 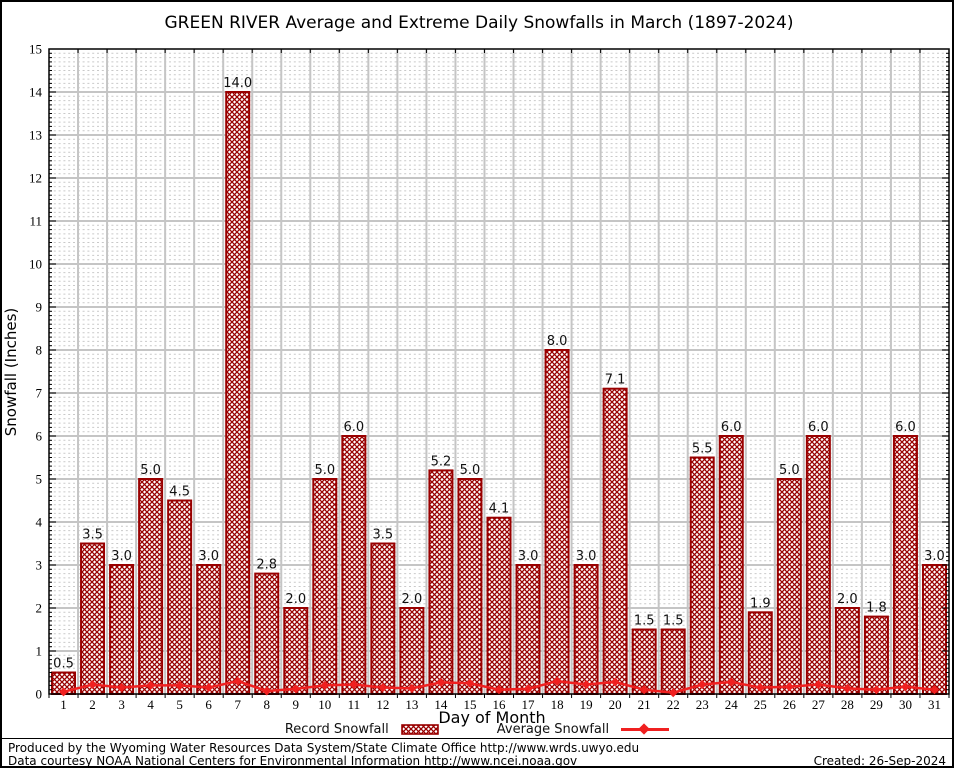 I want to click on y-tick-label: 8, so click(x=39, y=350).